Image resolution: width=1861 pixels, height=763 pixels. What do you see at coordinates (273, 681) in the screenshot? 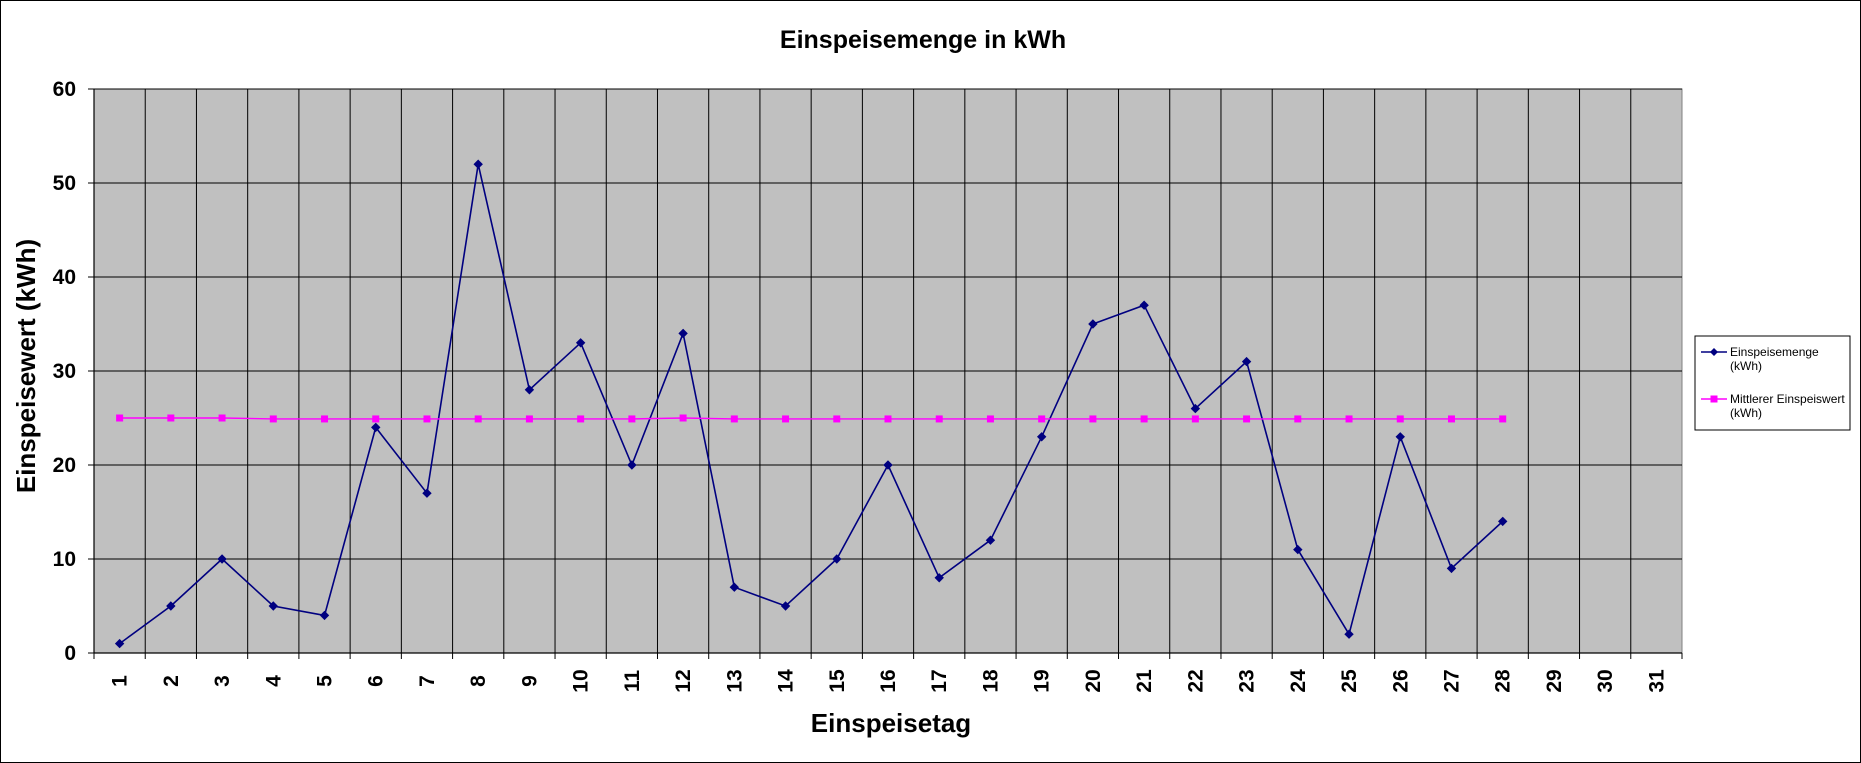
I see `x-tick-label: 4` at bounding box center [273, 681].